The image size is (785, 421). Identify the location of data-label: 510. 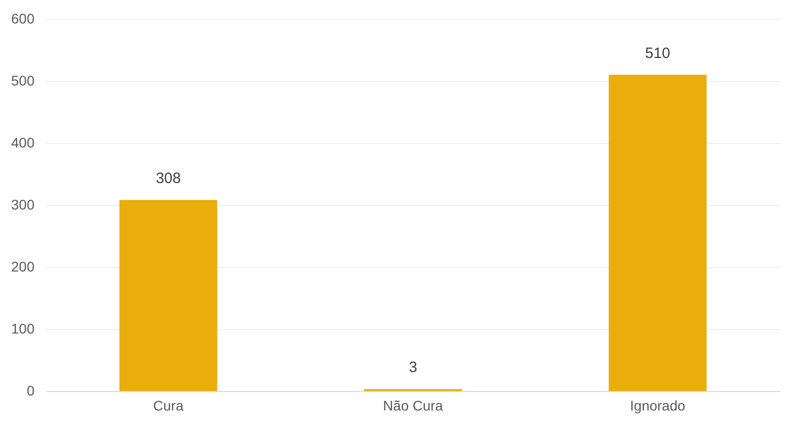
(657, 53).